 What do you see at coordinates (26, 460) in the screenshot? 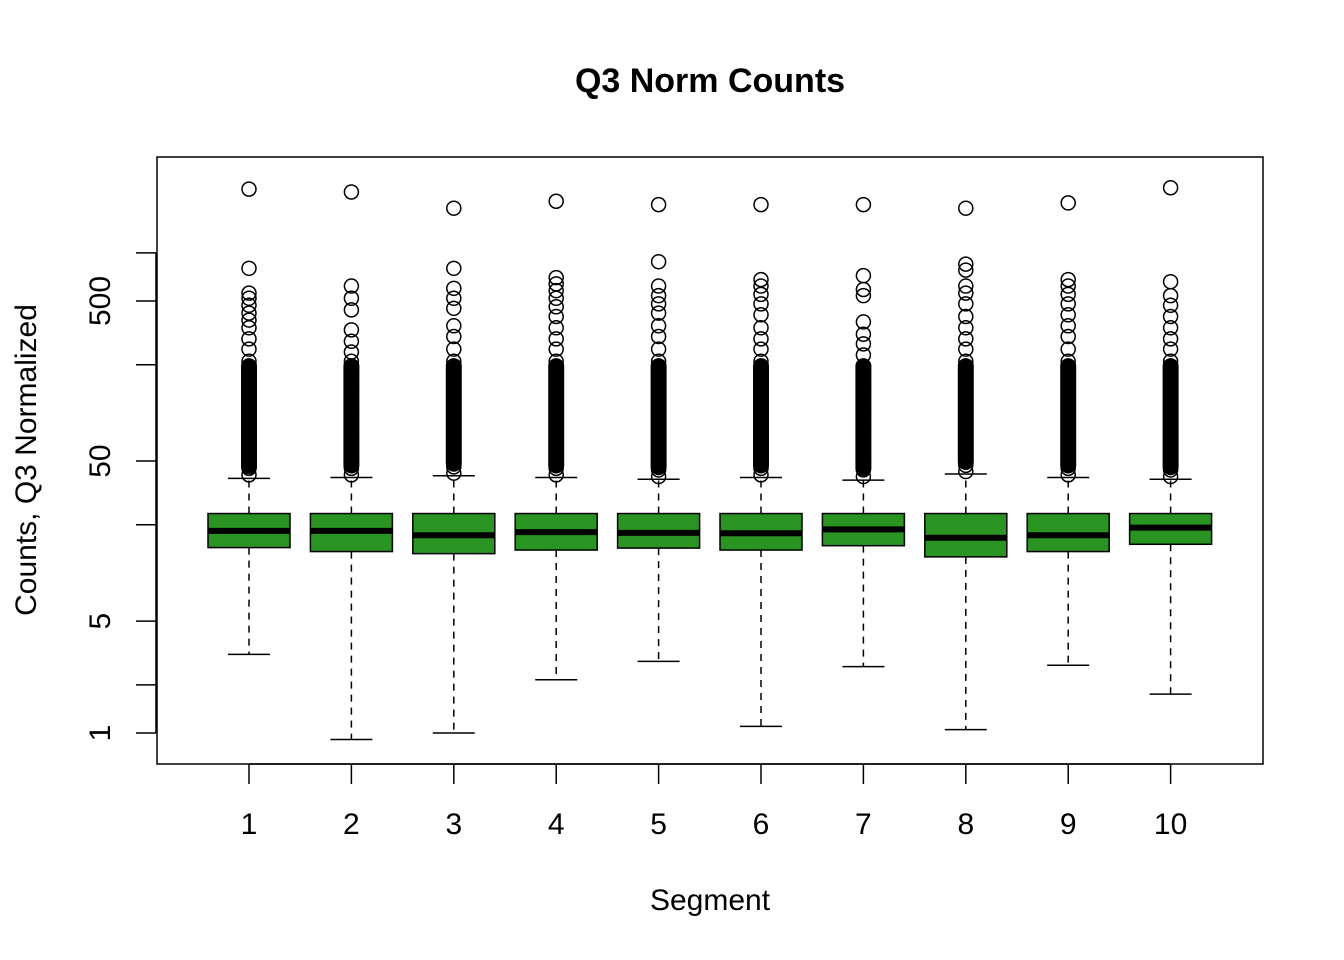
I see `y-axis-label: Counts, Q3 Normalized` at bounding box center [26, 460].